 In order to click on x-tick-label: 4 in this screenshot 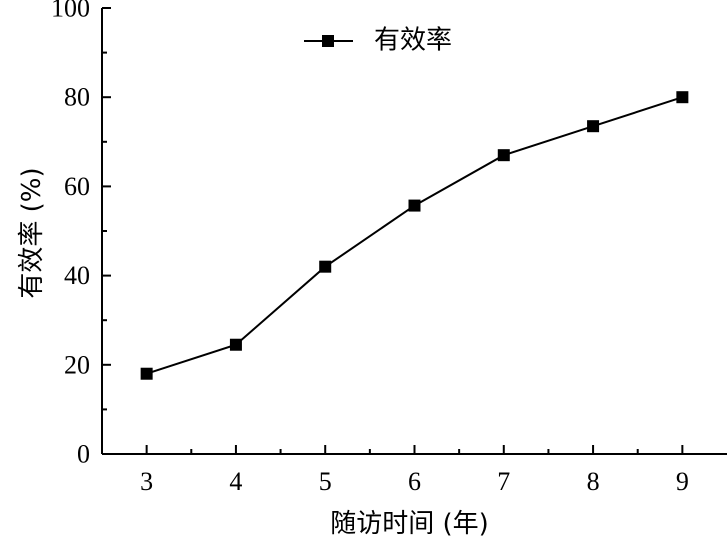, I will do `click(235, 481)`.